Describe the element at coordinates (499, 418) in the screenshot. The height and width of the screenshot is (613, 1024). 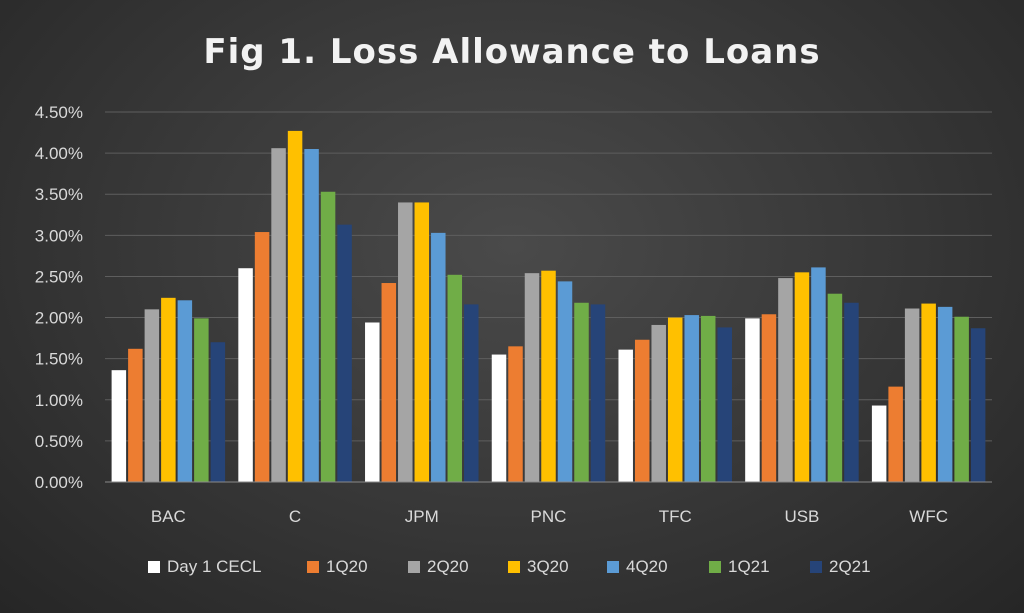
I see `bar-pnc-day-1-cecl: Day 1 CECL: 1.55%` at that location.